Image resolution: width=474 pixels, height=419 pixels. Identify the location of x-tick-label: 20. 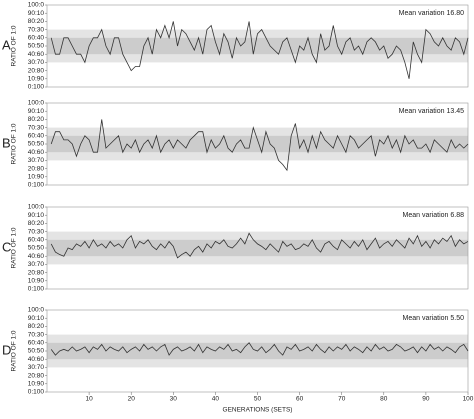
(132, 399).